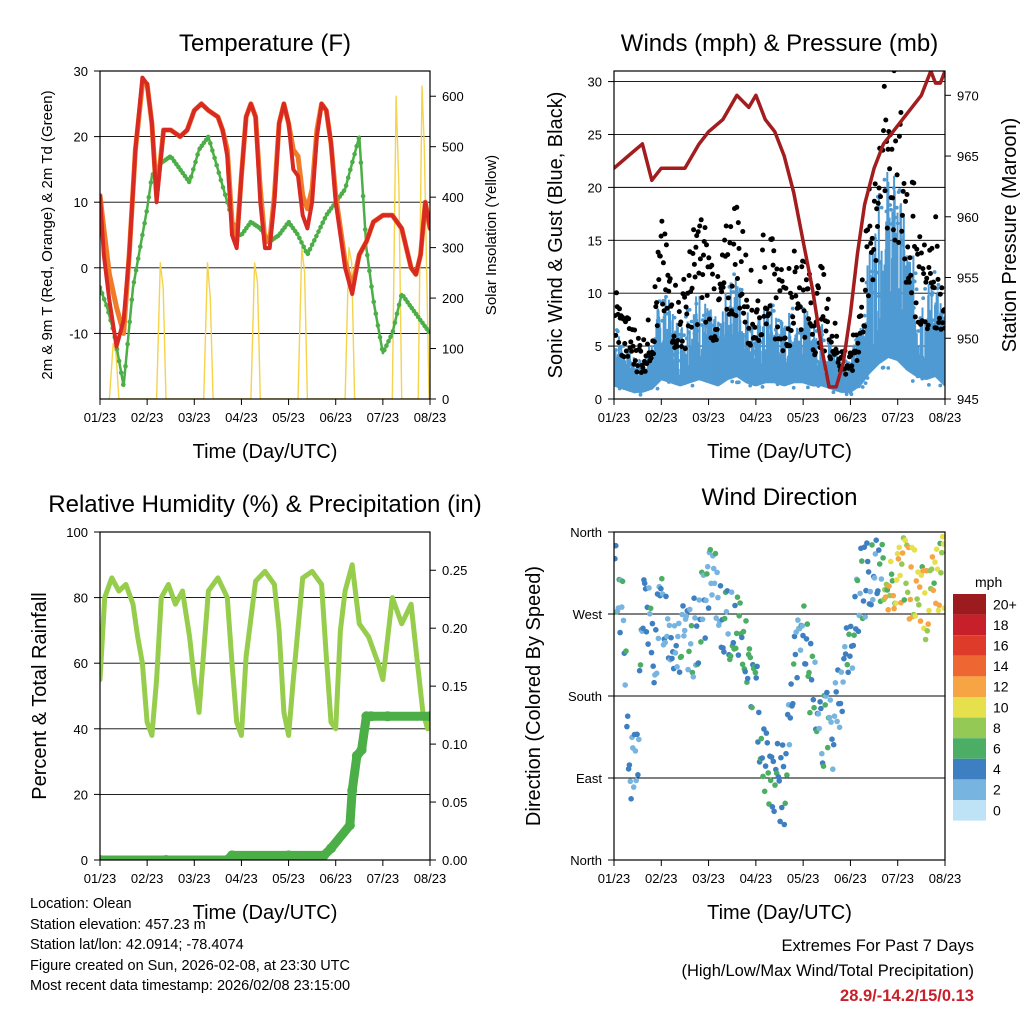 The image size is (1024, 1024). What do you see at coordinates (383, 878) in the screenshot?
I see `humidity-xtick-label: 07/23` at bounding box center [383, 878].